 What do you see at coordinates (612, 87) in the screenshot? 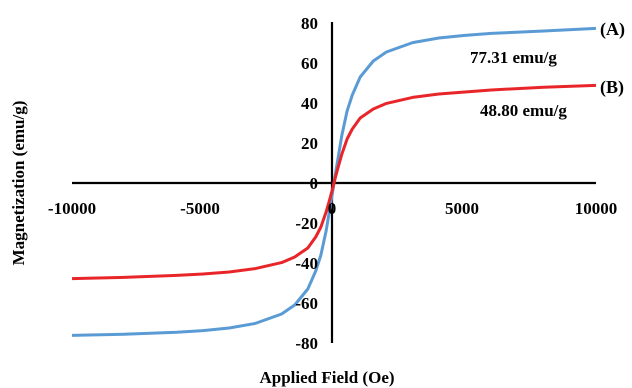
I see `series-label-b: (B)` at bounding box center [612, 87].